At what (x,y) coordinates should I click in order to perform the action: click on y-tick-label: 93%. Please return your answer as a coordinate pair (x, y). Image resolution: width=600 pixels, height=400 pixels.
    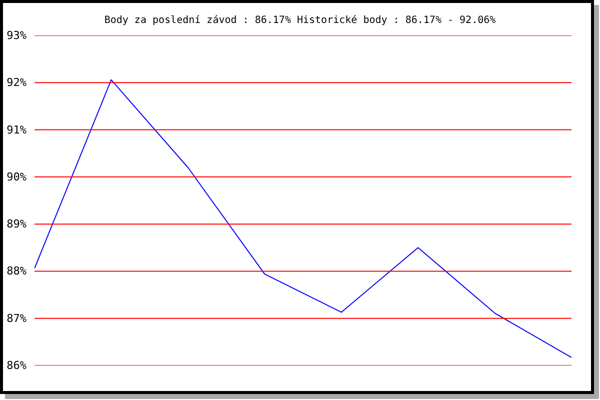
    Looking at the image, I should click on (16, 35).